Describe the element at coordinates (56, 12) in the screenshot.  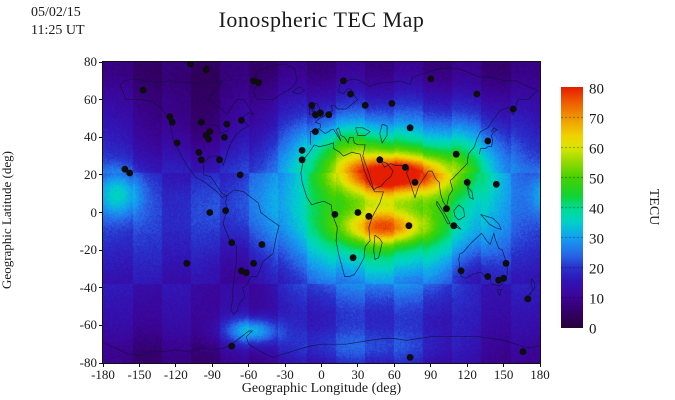
I see `timestamp-date: 05/02/15` at that location.